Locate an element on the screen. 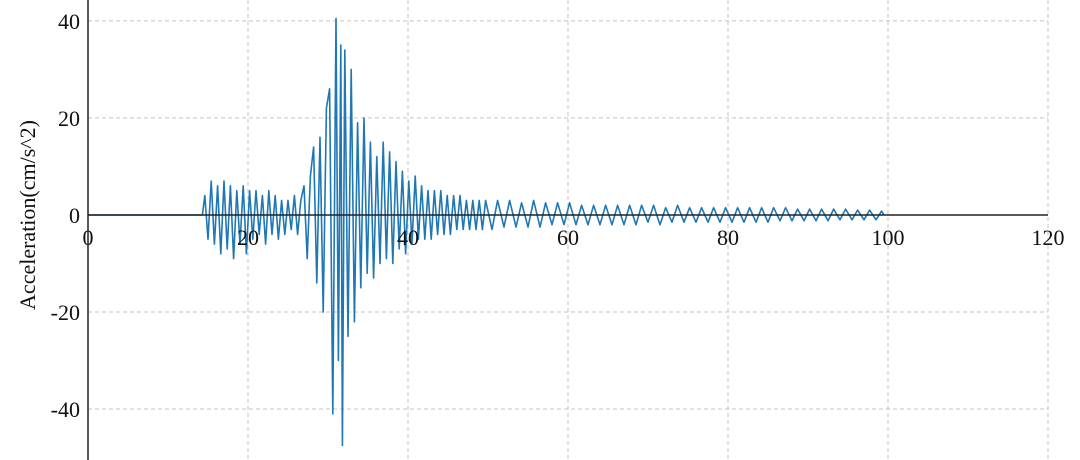 The width and height of the screenshot is (1080, 460). x-tick-label: 20 is located at coordinates (248, 237).